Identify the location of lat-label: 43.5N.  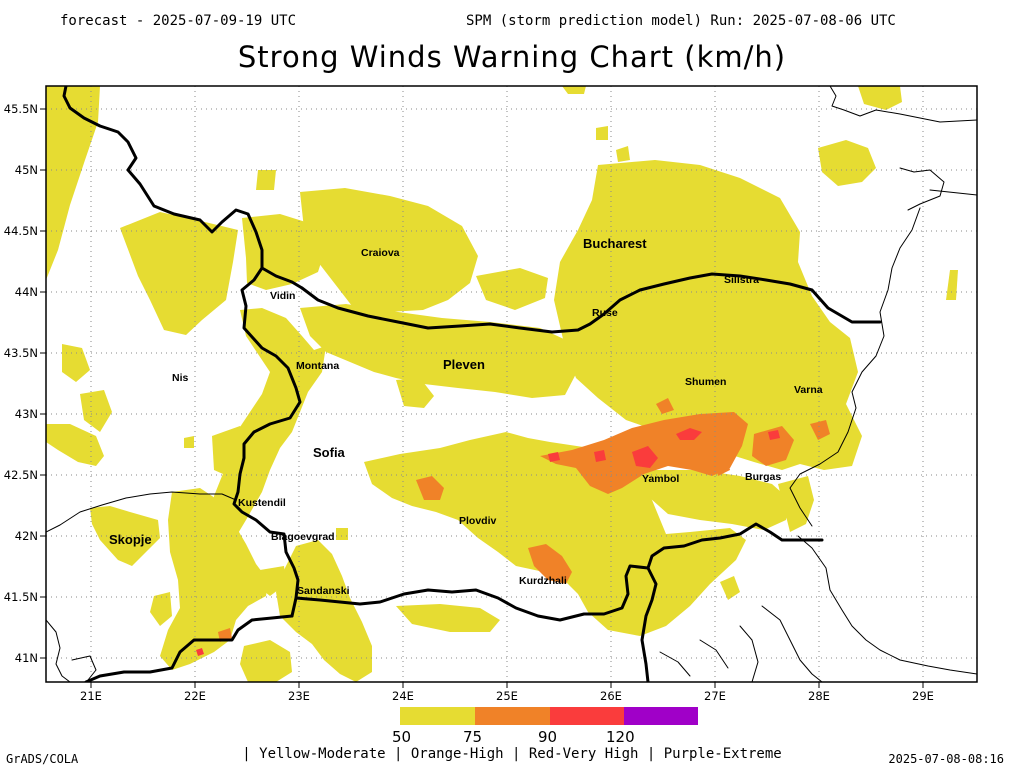
(21, 353).